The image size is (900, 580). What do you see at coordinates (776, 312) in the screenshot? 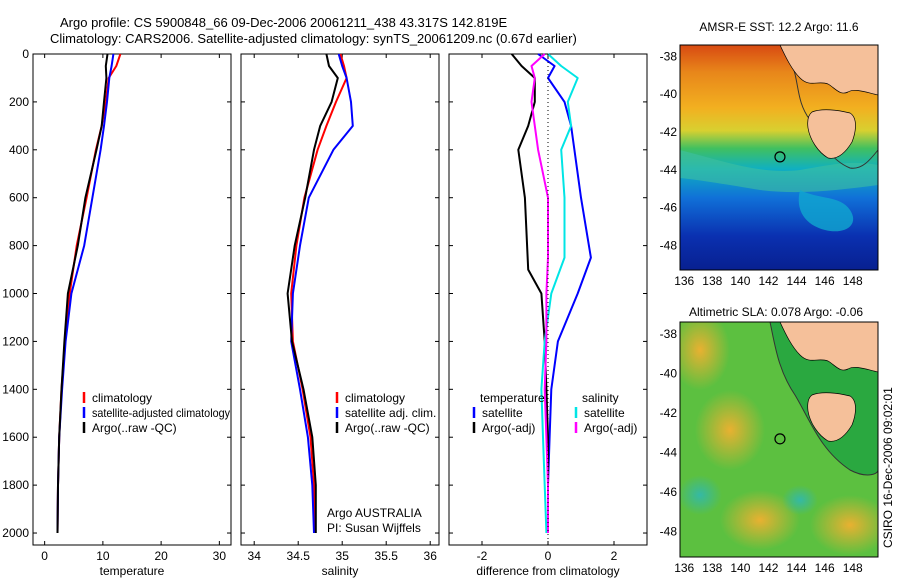
I see `sla-map-title: Altimetric SLA: 0.078 Argo: -0.06` at bounding box center [776, 312].